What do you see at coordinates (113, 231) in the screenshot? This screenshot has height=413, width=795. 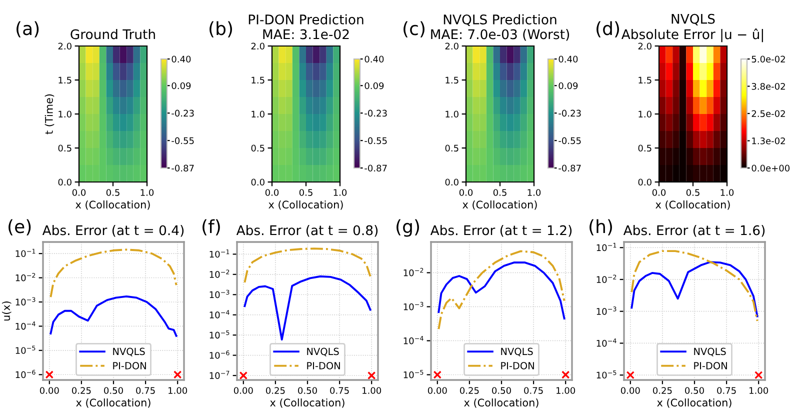 I see `chart-title: Abs. Error (at t = 0.4)` at bounding box center [113, 231].